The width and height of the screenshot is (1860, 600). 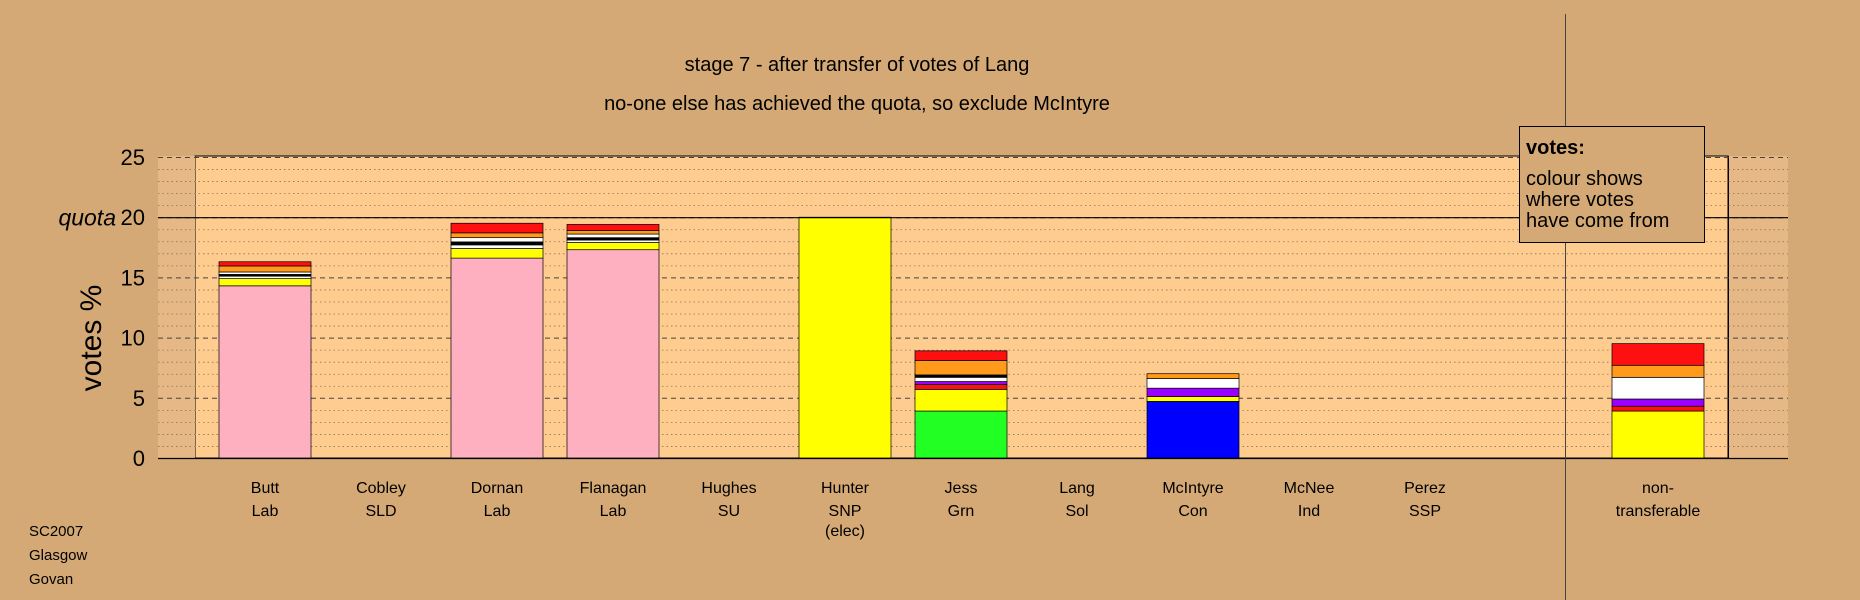 What do you see at coordinates (845, 488) in the screenshot?
I see `category-name: Hunter` at bounding box center [845, 488].